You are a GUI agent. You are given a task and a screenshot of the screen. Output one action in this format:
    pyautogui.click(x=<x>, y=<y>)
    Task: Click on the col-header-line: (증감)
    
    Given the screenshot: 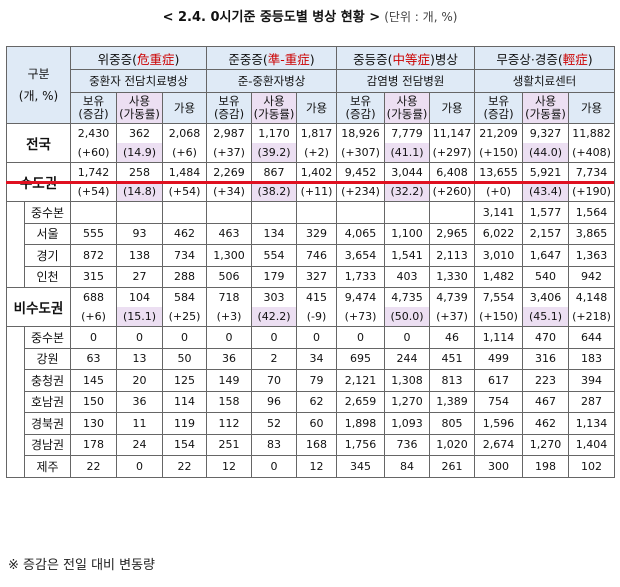 What is the action you would take?
    pyautogui.click(x=360, y=114)
    